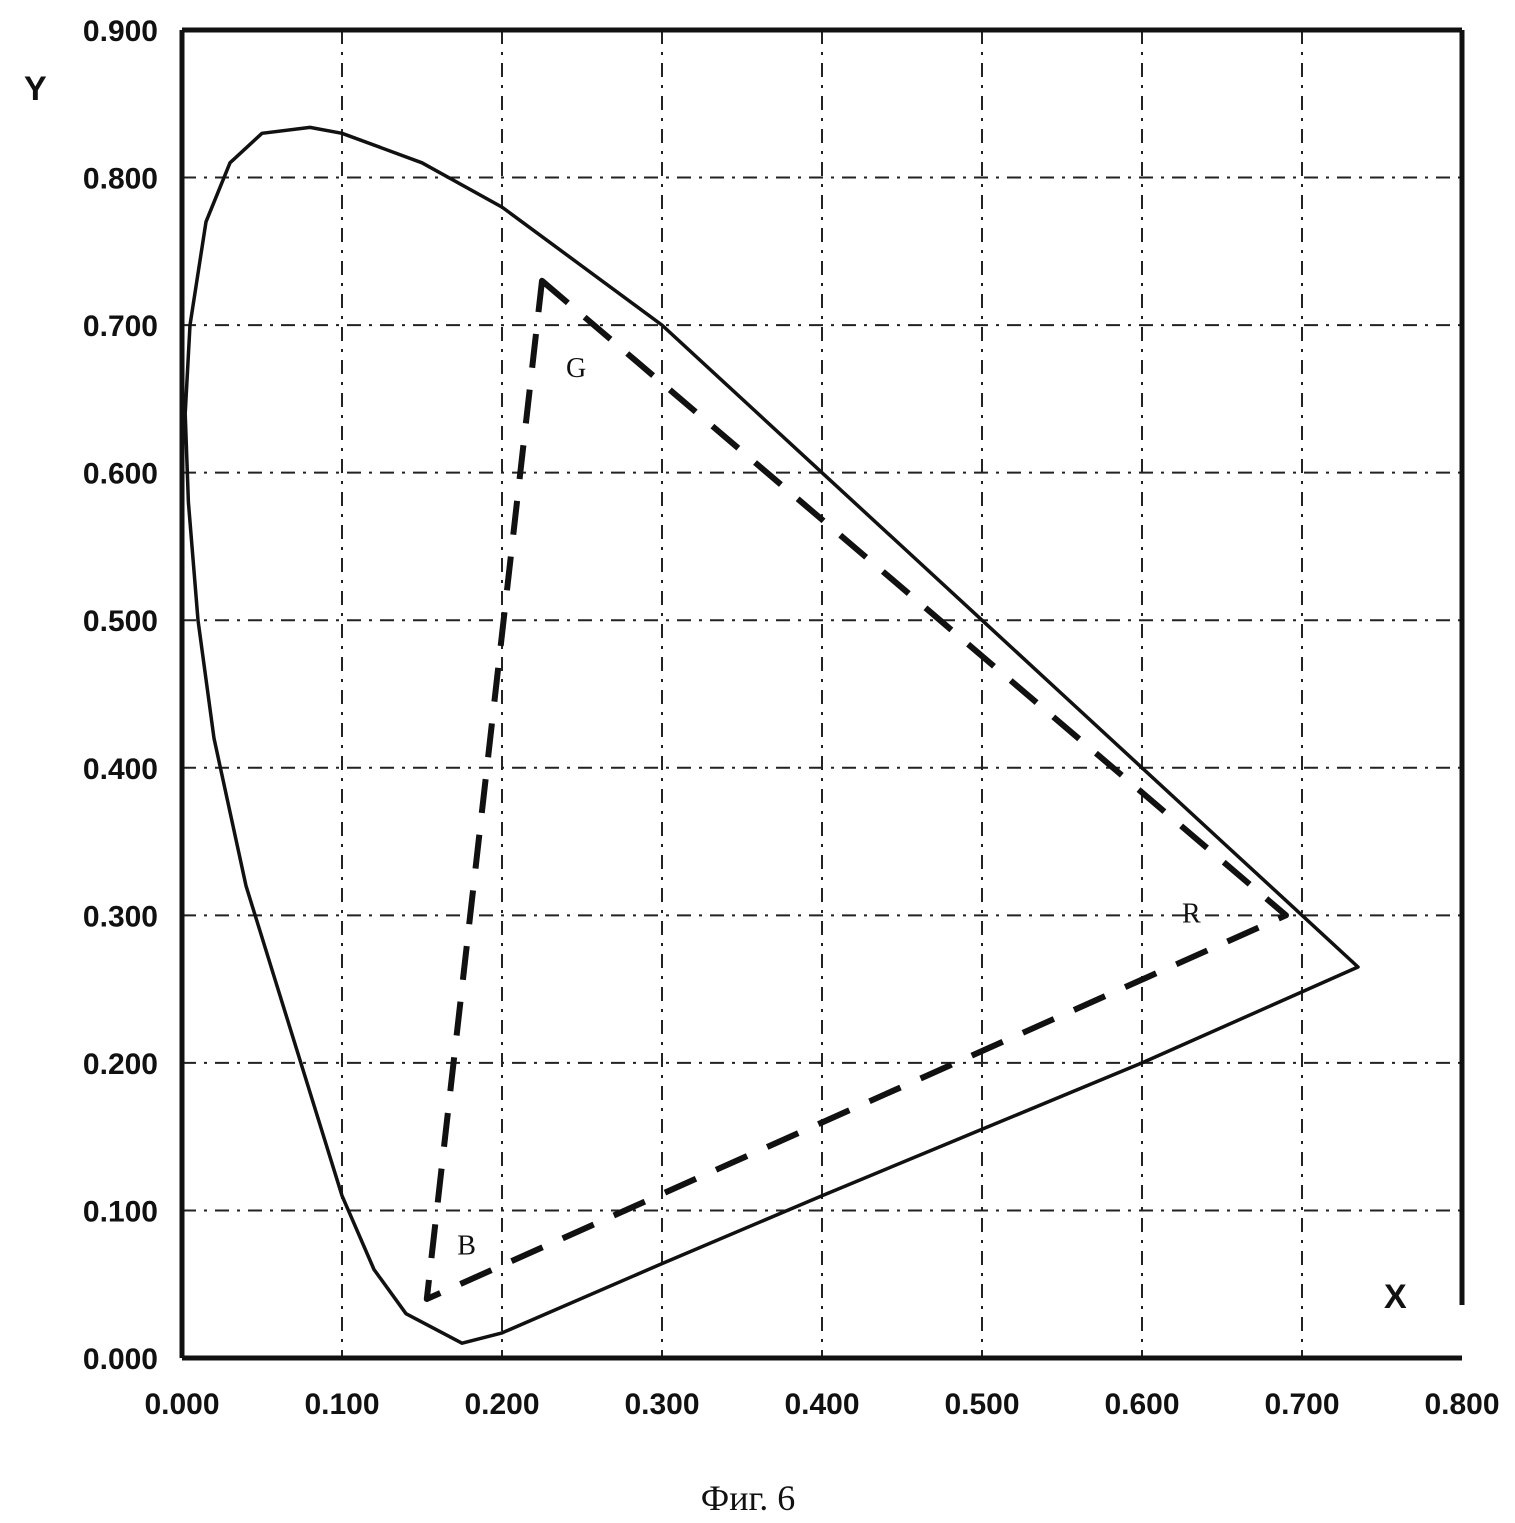  I want to click on x-tick-label: 0.400, so click(821, 1404).